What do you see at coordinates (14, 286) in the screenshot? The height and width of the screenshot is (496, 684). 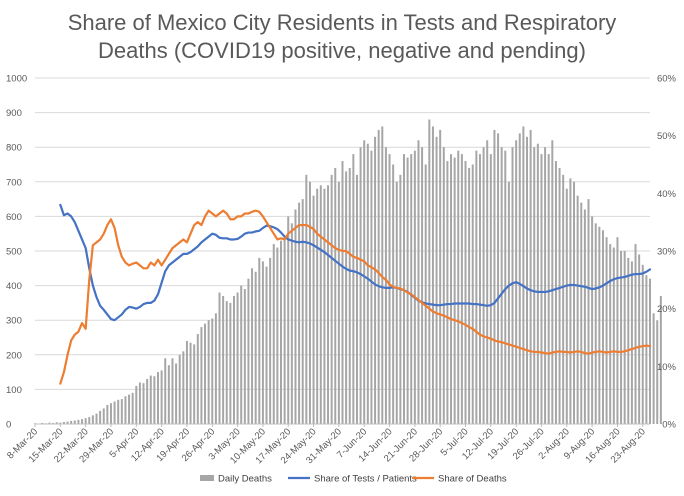 I see `y-left-tick-label: 400` at bounding box center [14, 286].